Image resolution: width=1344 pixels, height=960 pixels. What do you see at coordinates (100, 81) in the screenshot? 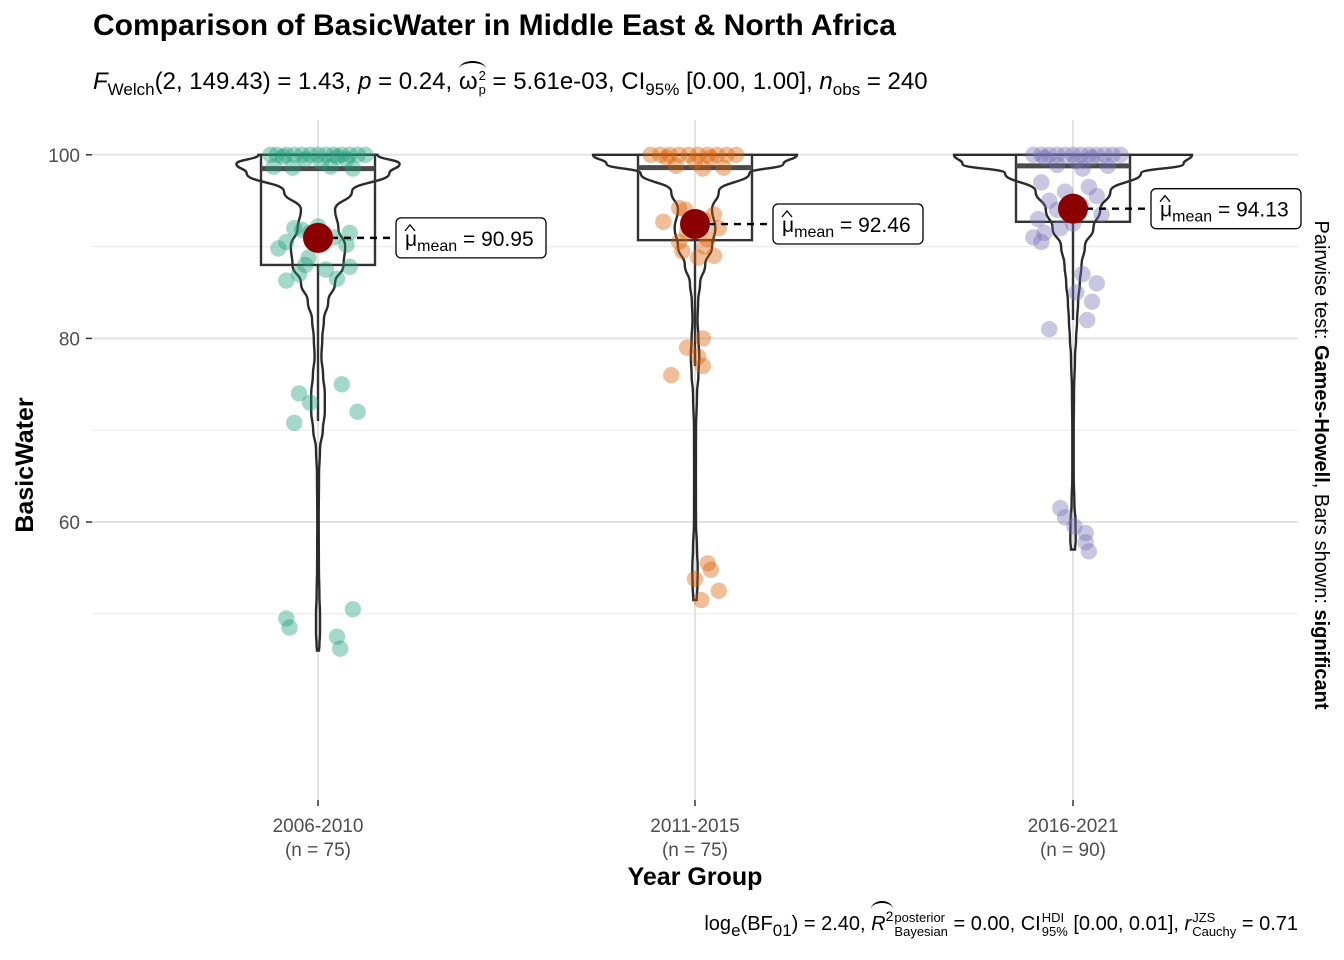
I see `stat-symbol: F` at bounding box center [100, 81].